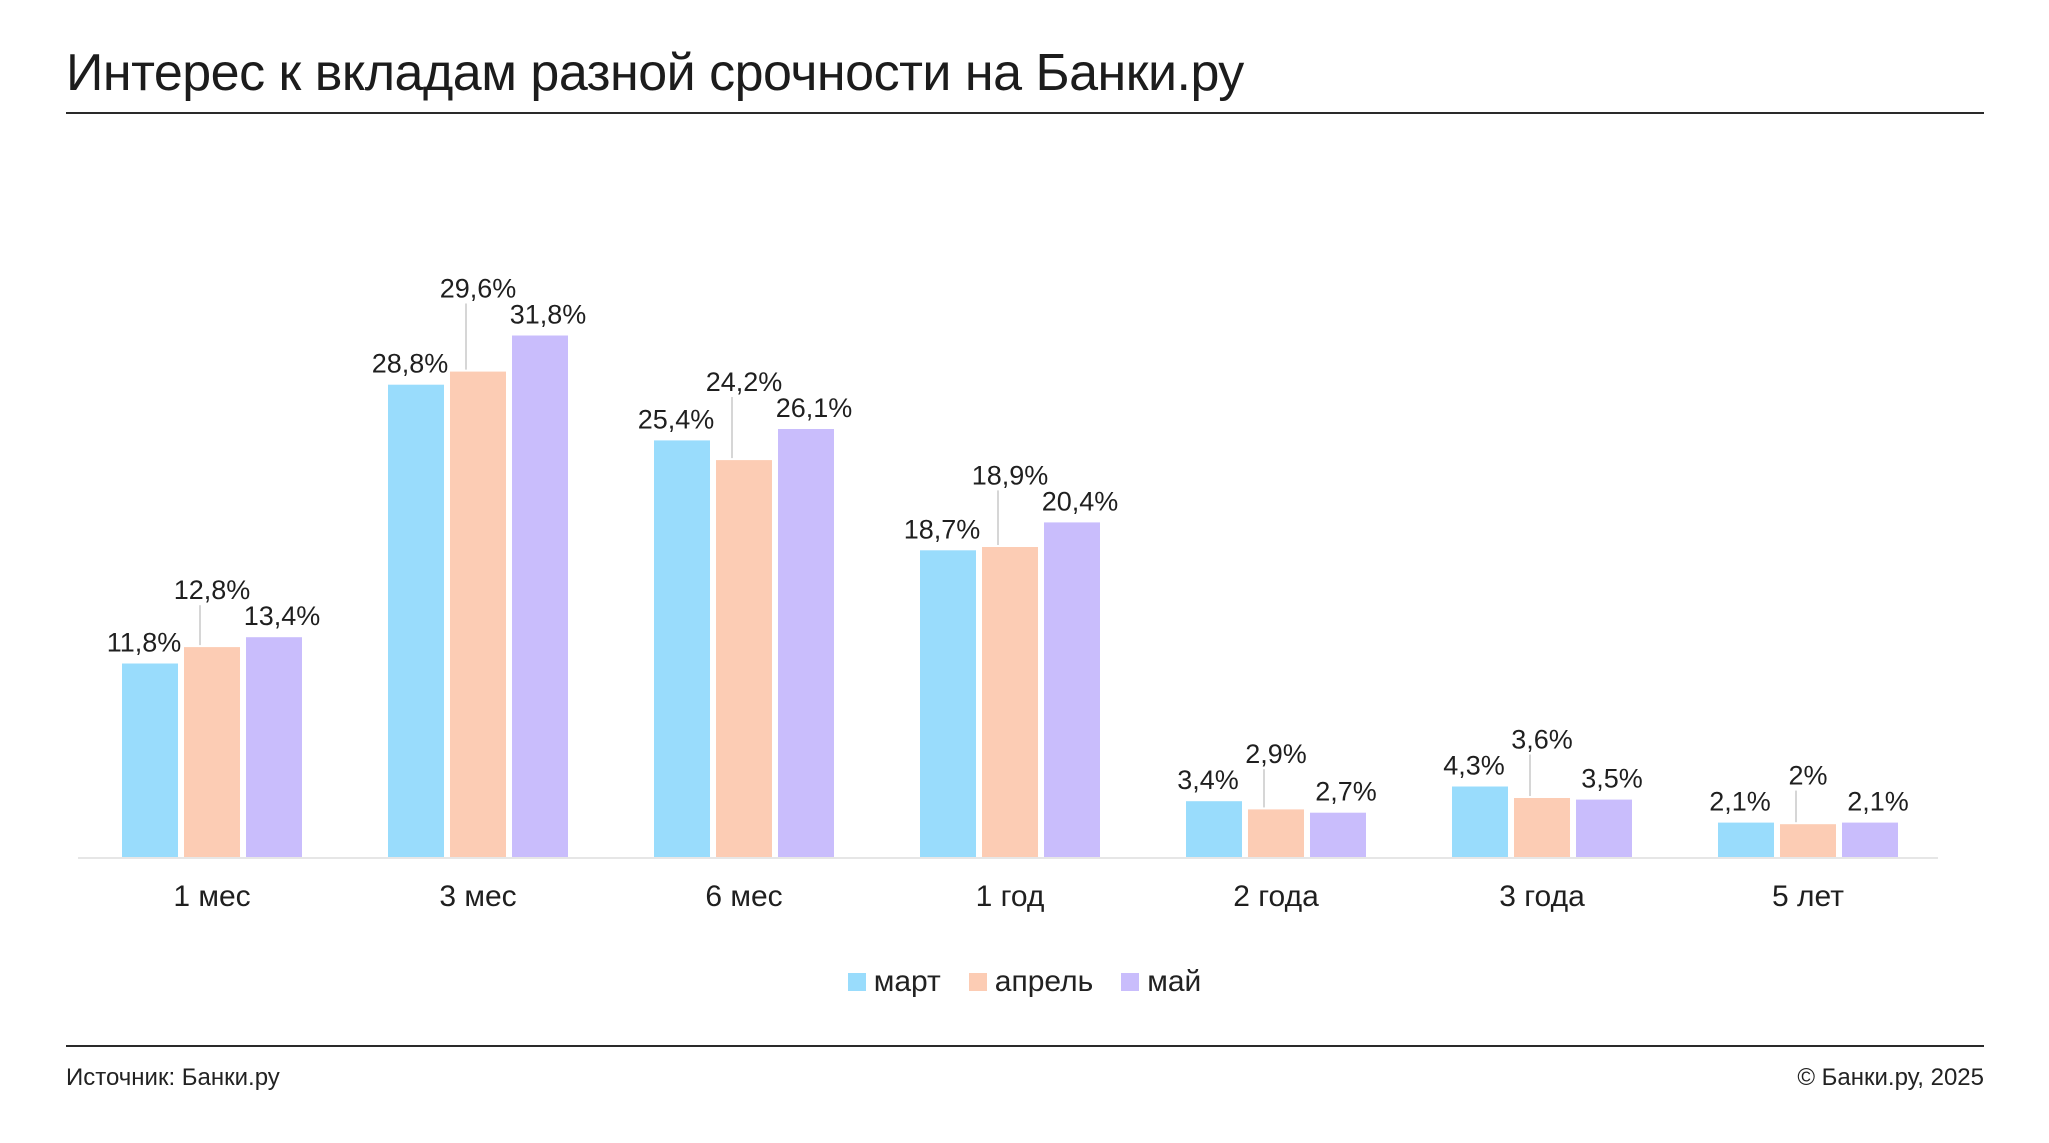  I want to click on bar-апрель-2-года, so click(1276, 833).